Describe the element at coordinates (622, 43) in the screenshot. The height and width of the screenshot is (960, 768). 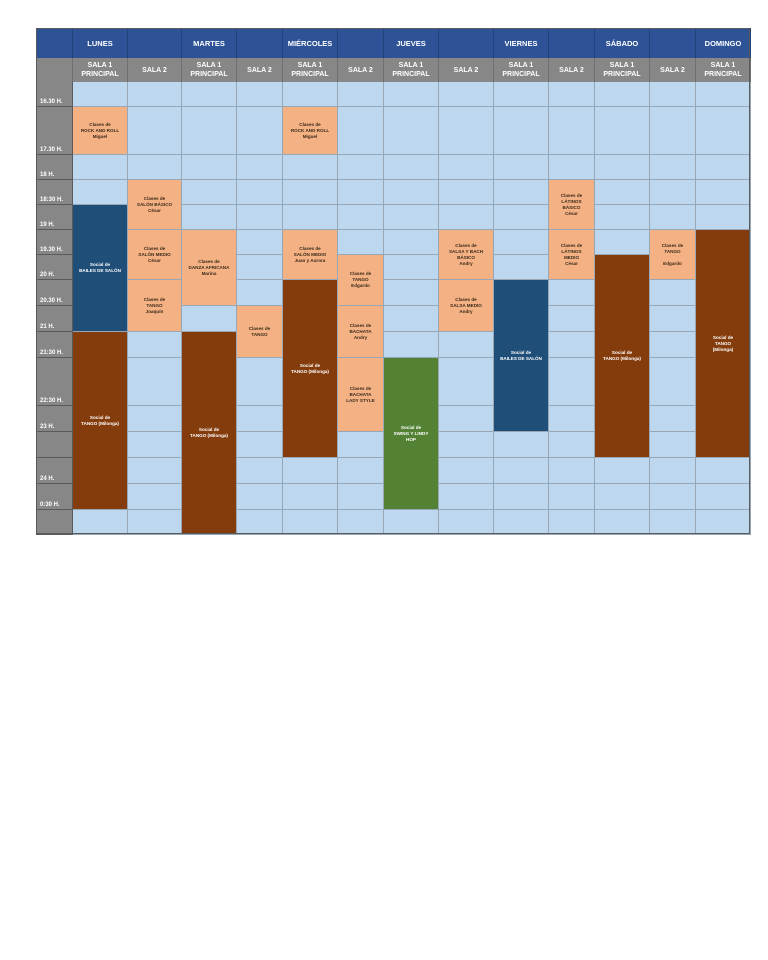
I see `day-header: SÁBADO` at that location.